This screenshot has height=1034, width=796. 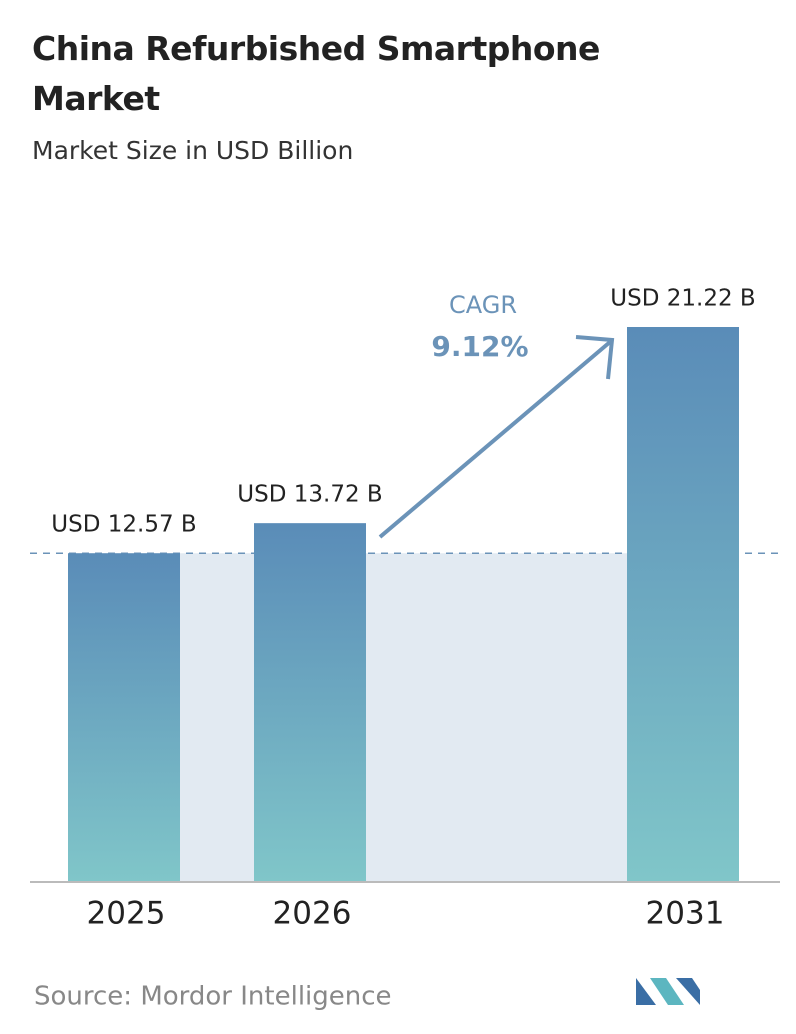 I want to click on cagr-arrow-head, so click(x=595, y=357).